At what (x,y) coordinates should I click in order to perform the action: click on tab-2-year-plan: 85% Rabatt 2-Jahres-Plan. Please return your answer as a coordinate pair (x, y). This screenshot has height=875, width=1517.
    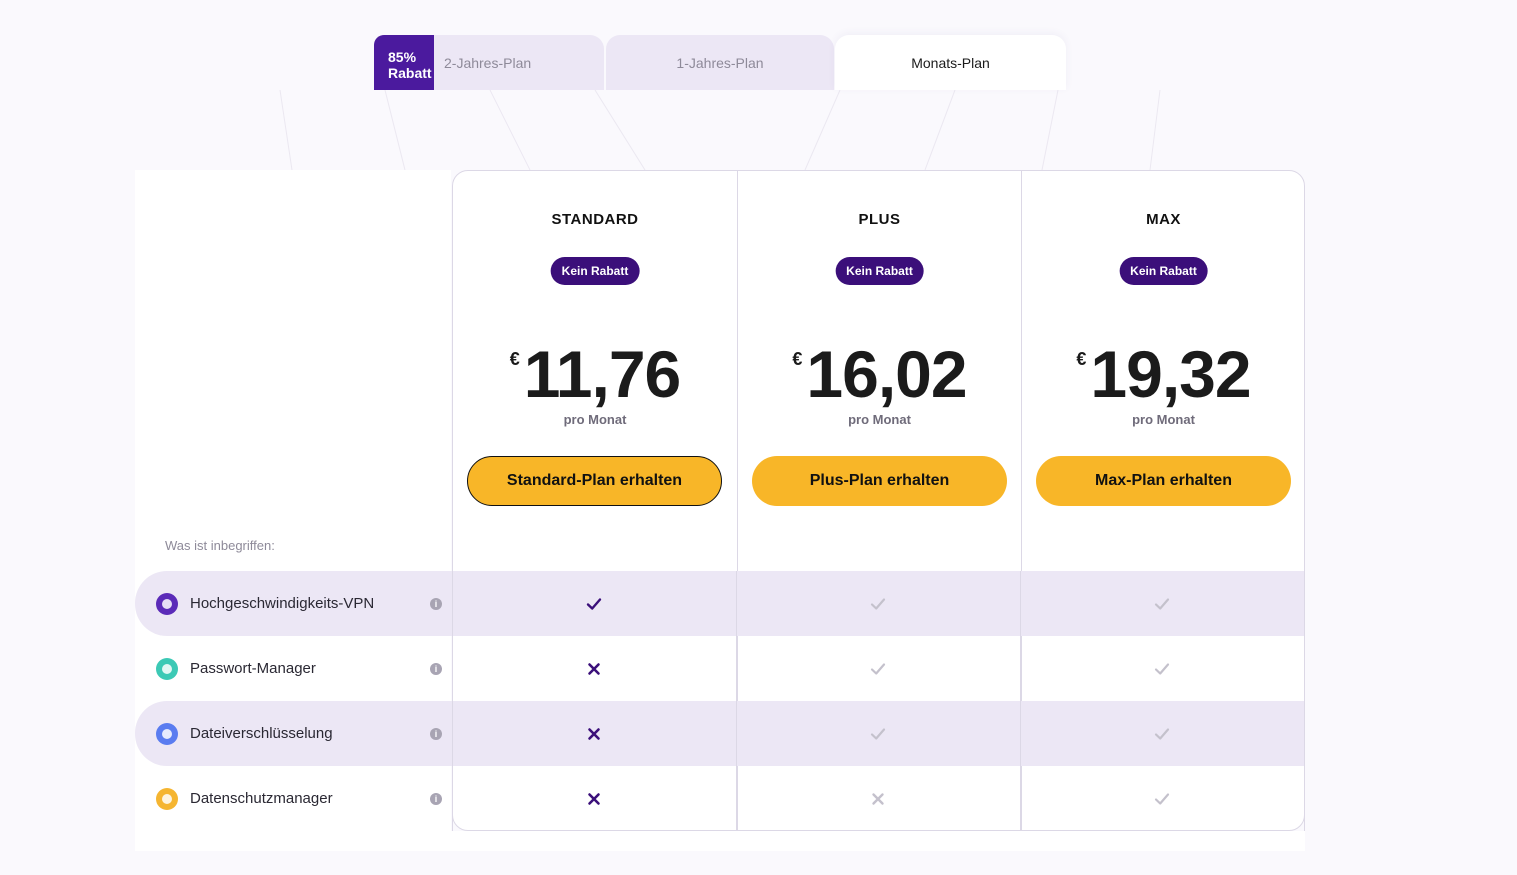
    Looking at the image, I should click on (489, 62).